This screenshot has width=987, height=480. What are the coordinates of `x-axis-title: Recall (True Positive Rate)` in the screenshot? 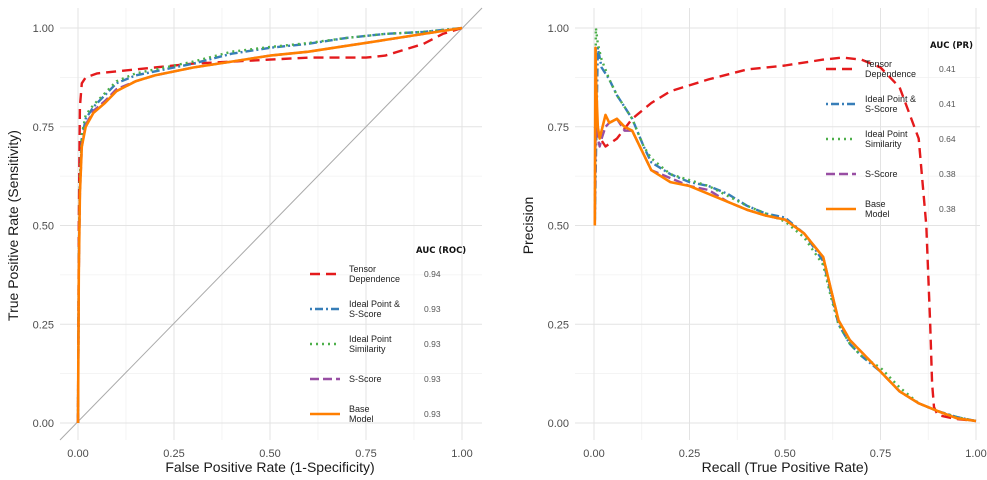 It's located at (785, 467).